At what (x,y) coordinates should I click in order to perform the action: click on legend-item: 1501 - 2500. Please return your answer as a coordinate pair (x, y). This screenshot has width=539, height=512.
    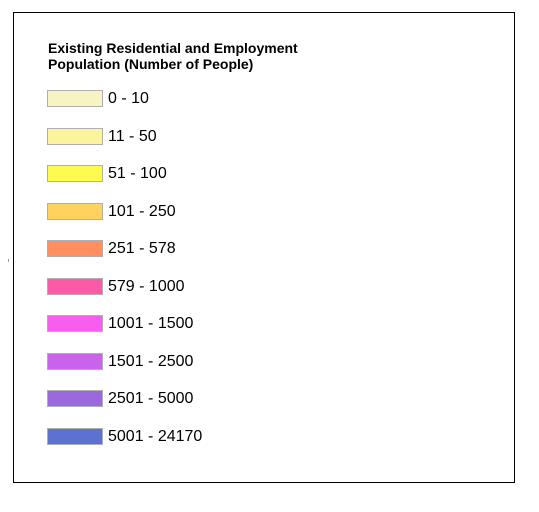
    Looking at the image, I should click on (124, 371).